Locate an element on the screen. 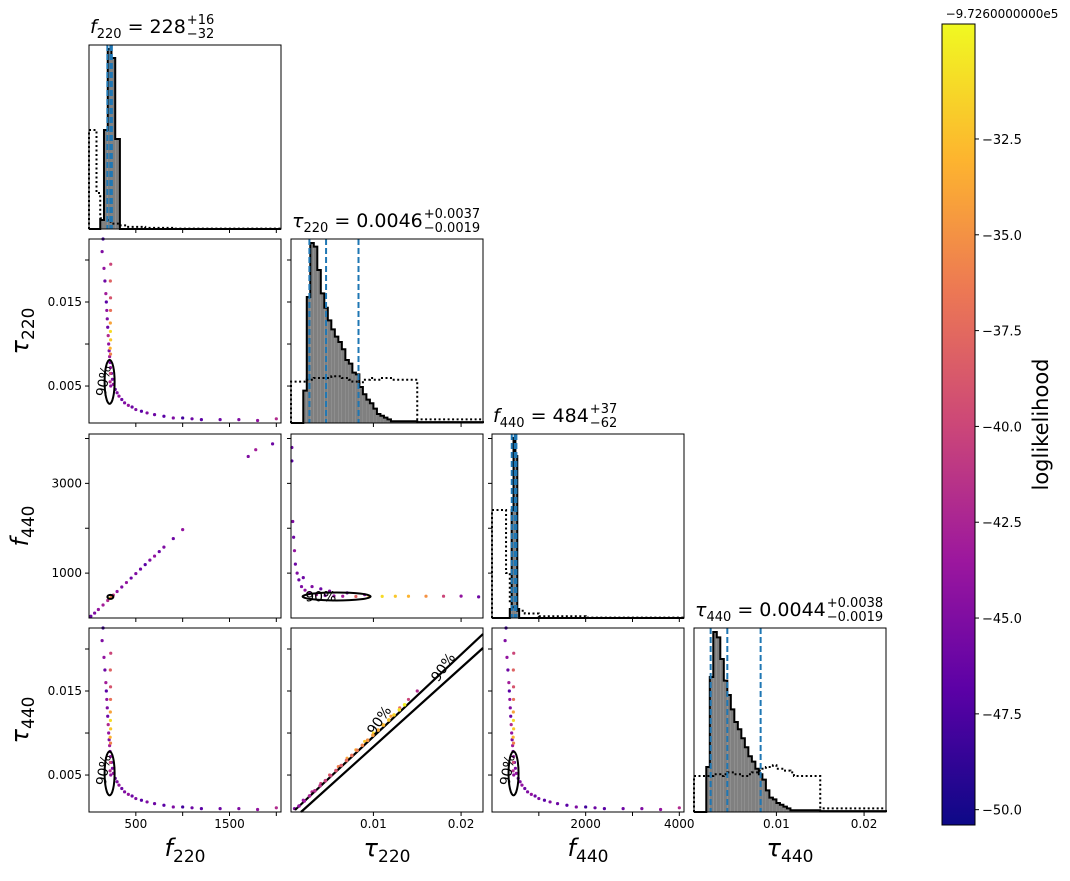  hist-frame-f220 is located at coordinates (185, 137).